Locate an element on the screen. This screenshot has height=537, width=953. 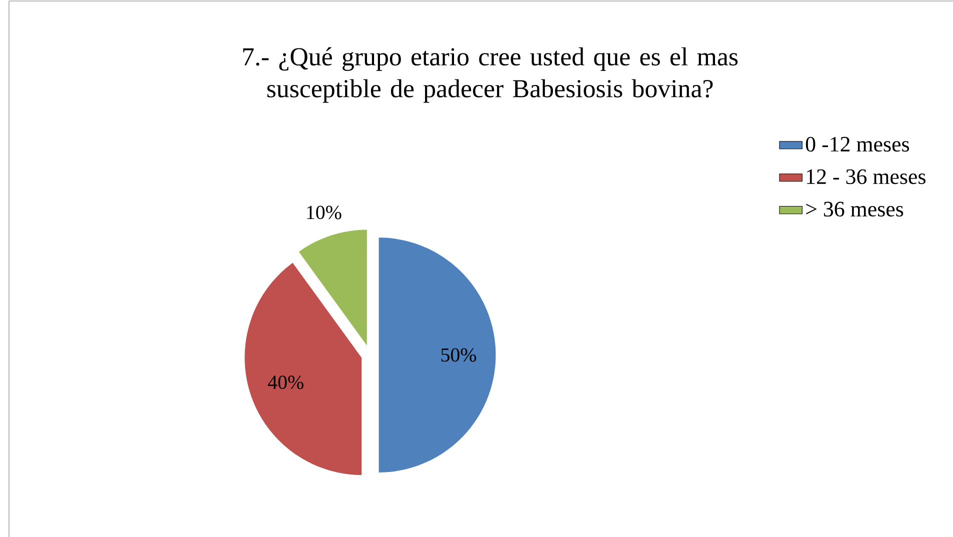
data-label: 50% is located at coordinates (458, 355).